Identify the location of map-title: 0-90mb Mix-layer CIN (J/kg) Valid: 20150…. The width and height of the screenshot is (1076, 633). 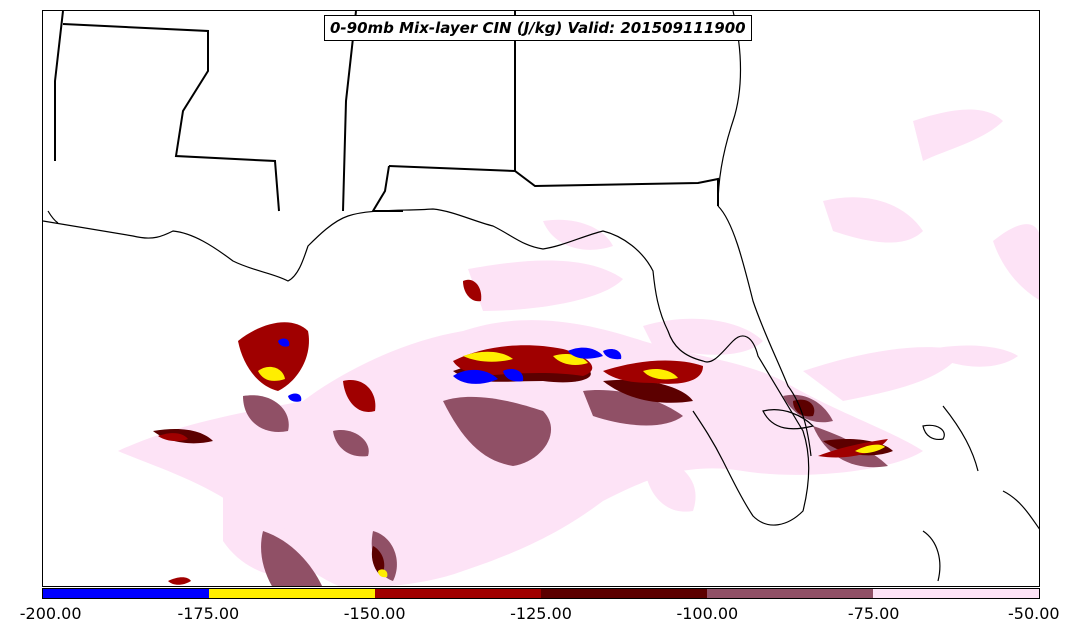
(538, 28).